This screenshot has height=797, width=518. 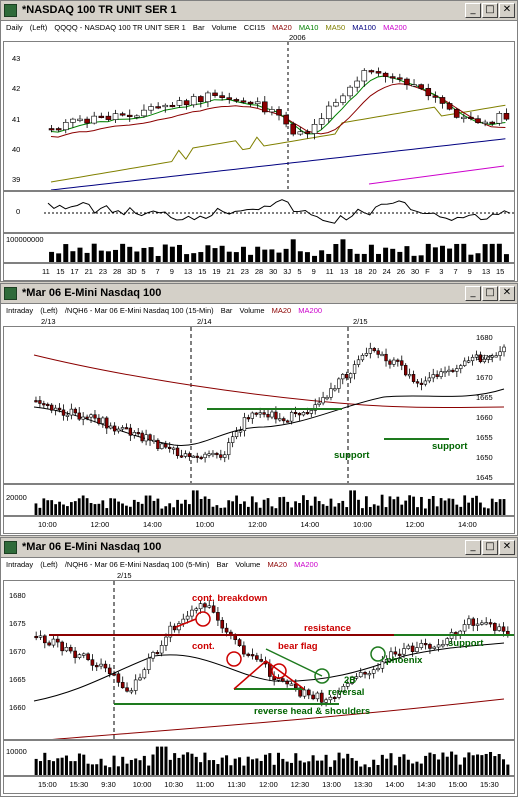 What do you see at coordinates (16, 119) in the screenshot?
I see `price-tick: 41` at bounding box center [16, 119].